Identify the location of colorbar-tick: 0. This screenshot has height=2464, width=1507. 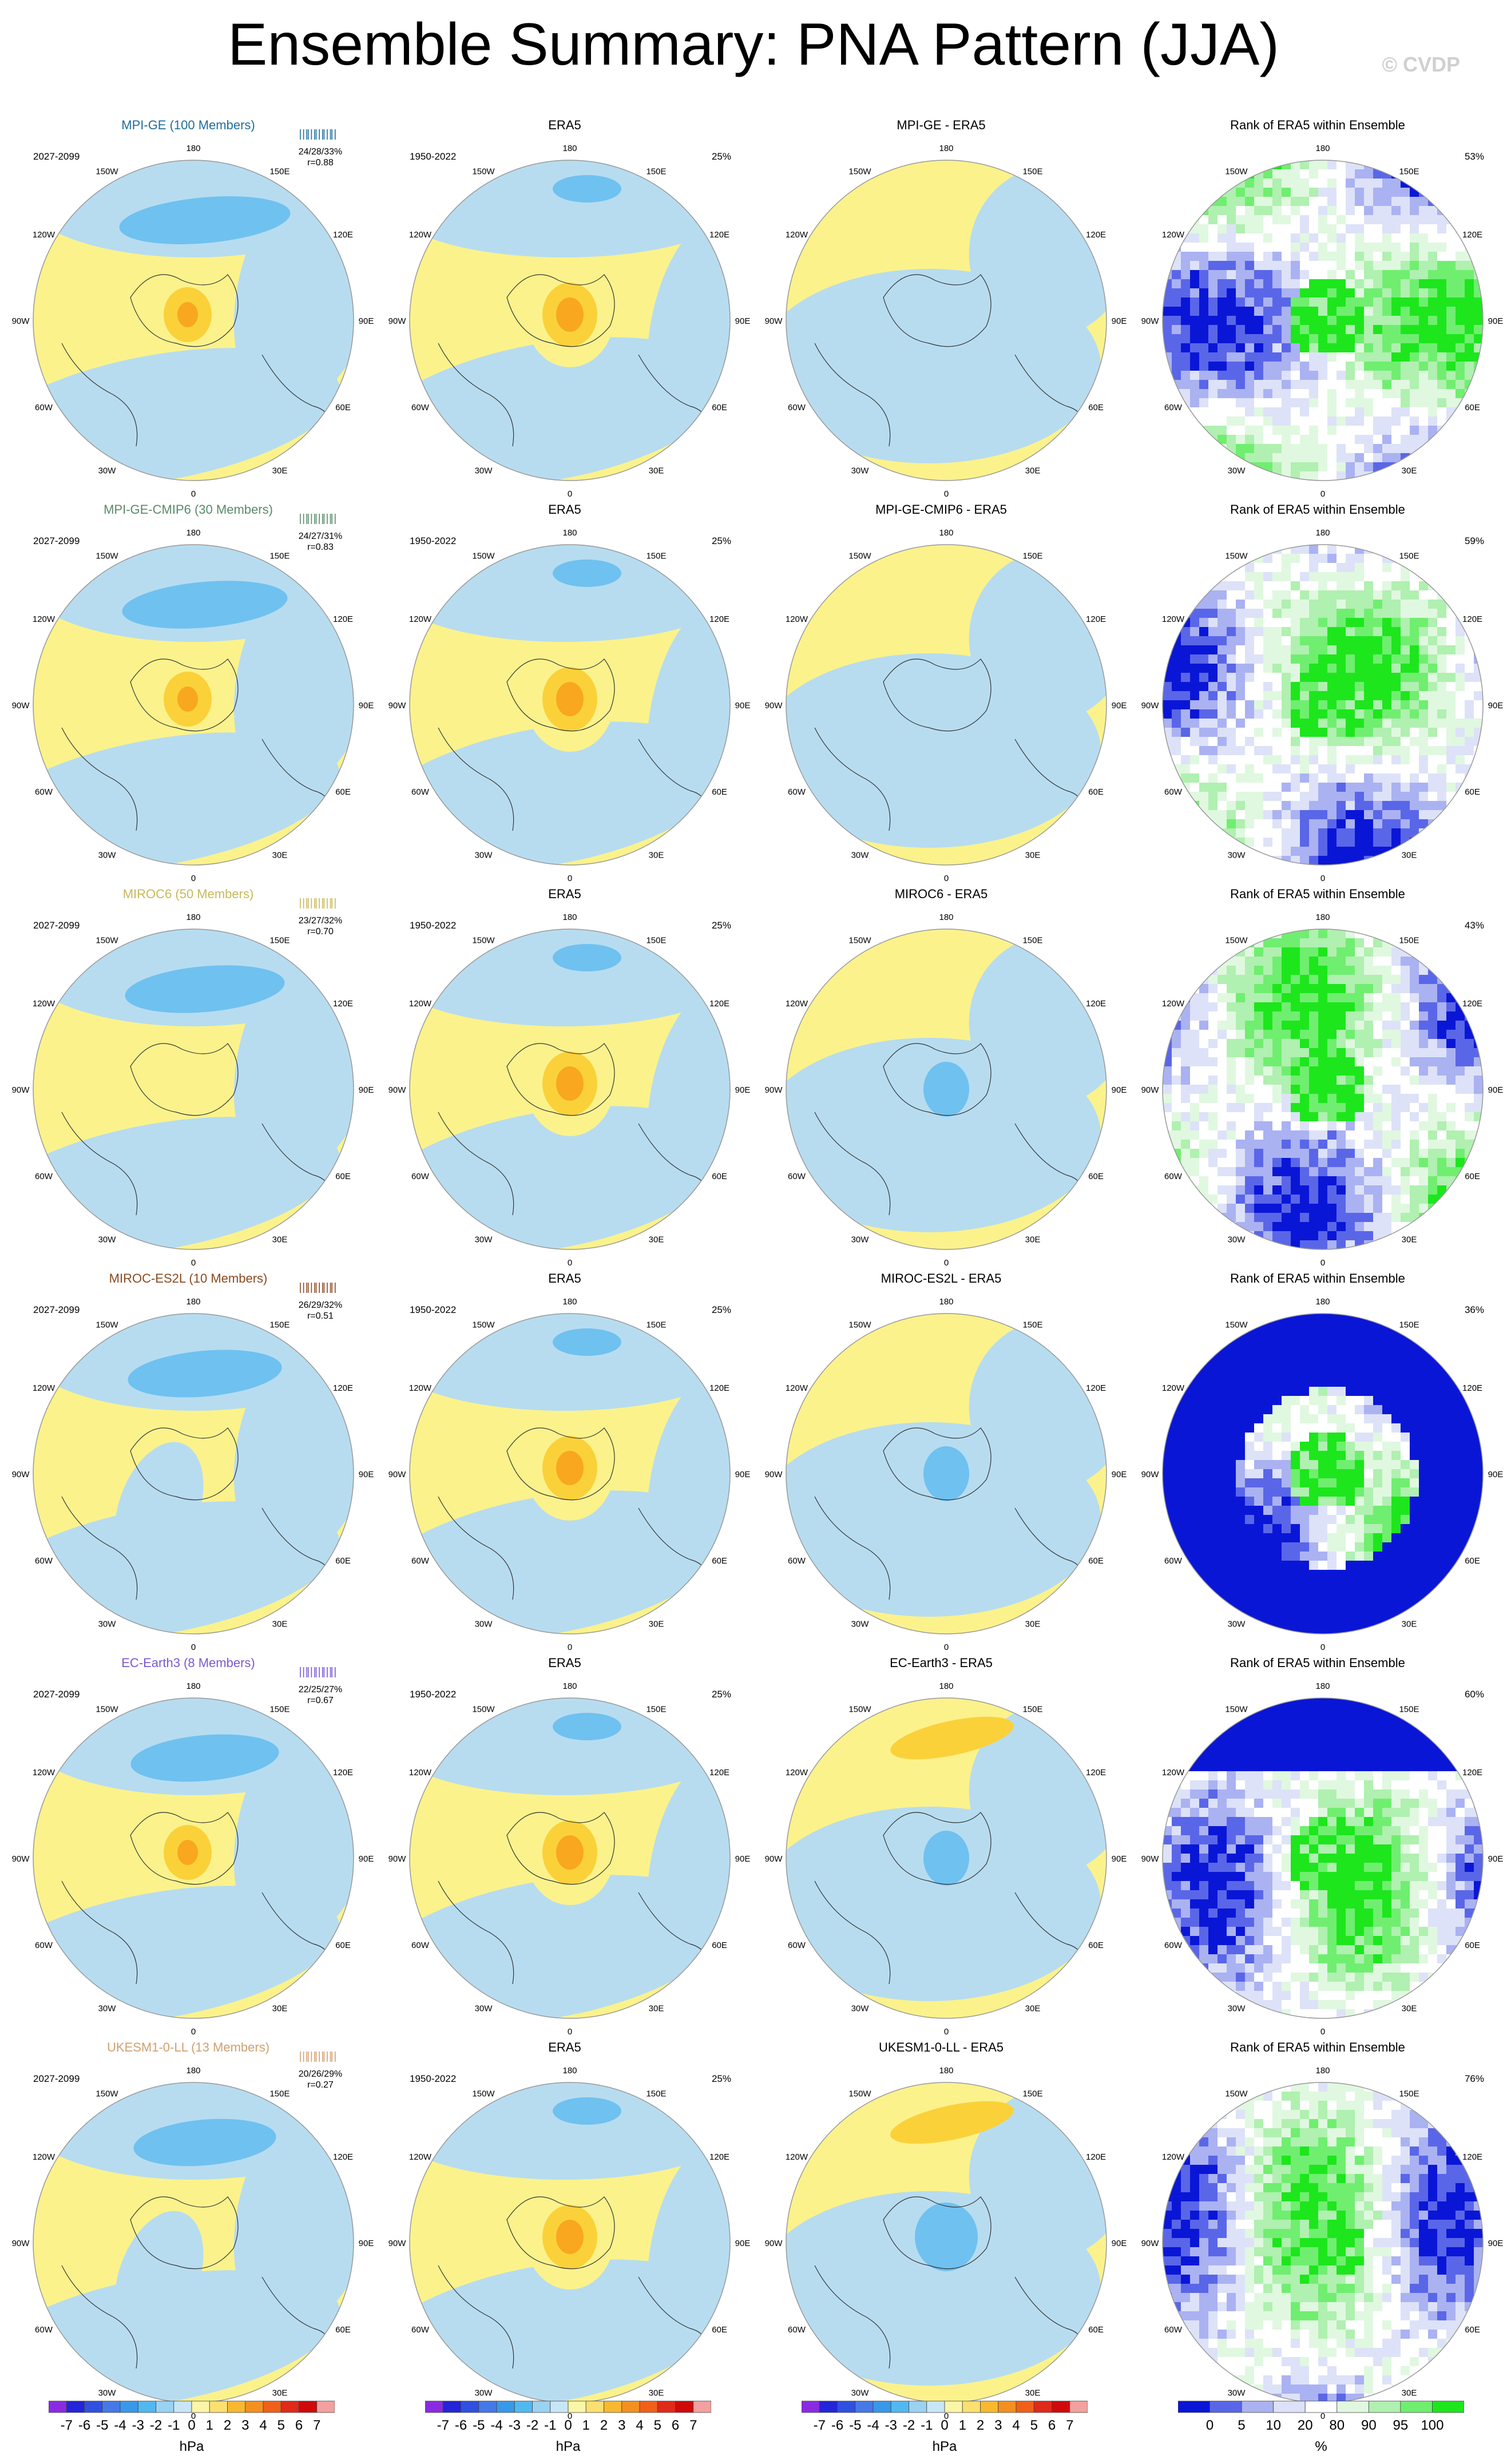
(944, 2425).